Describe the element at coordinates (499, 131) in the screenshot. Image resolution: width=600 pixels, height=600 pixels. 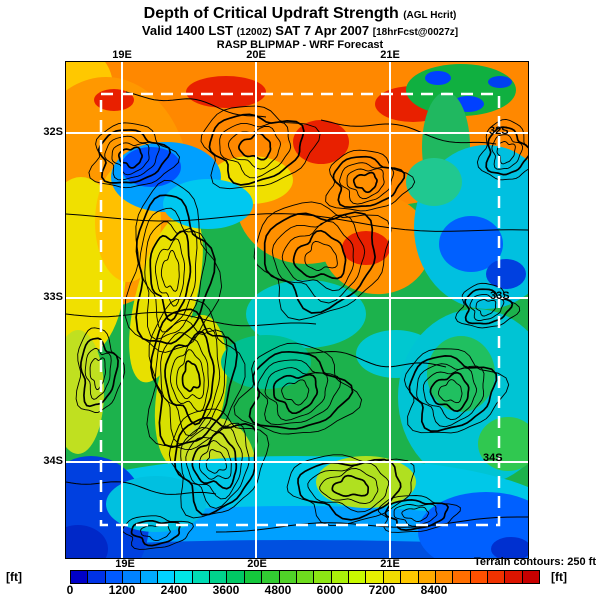
I see `lat-tick-right-32s: 32S` at that location.